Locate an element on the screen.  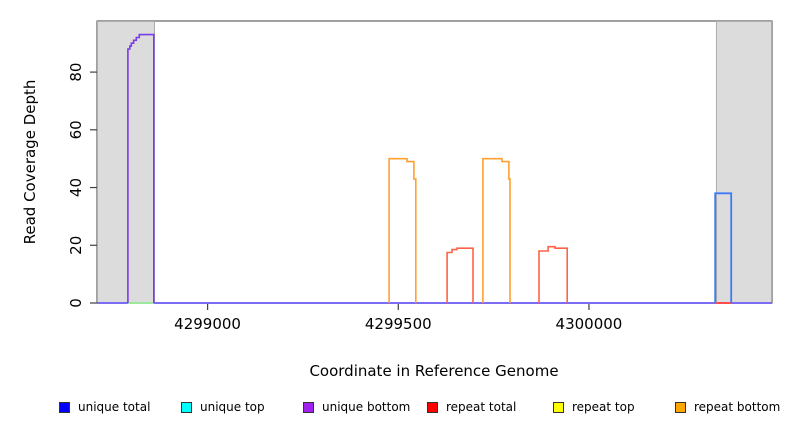
unique-bottom-swatch-icon is located at coordinates (308, 407).